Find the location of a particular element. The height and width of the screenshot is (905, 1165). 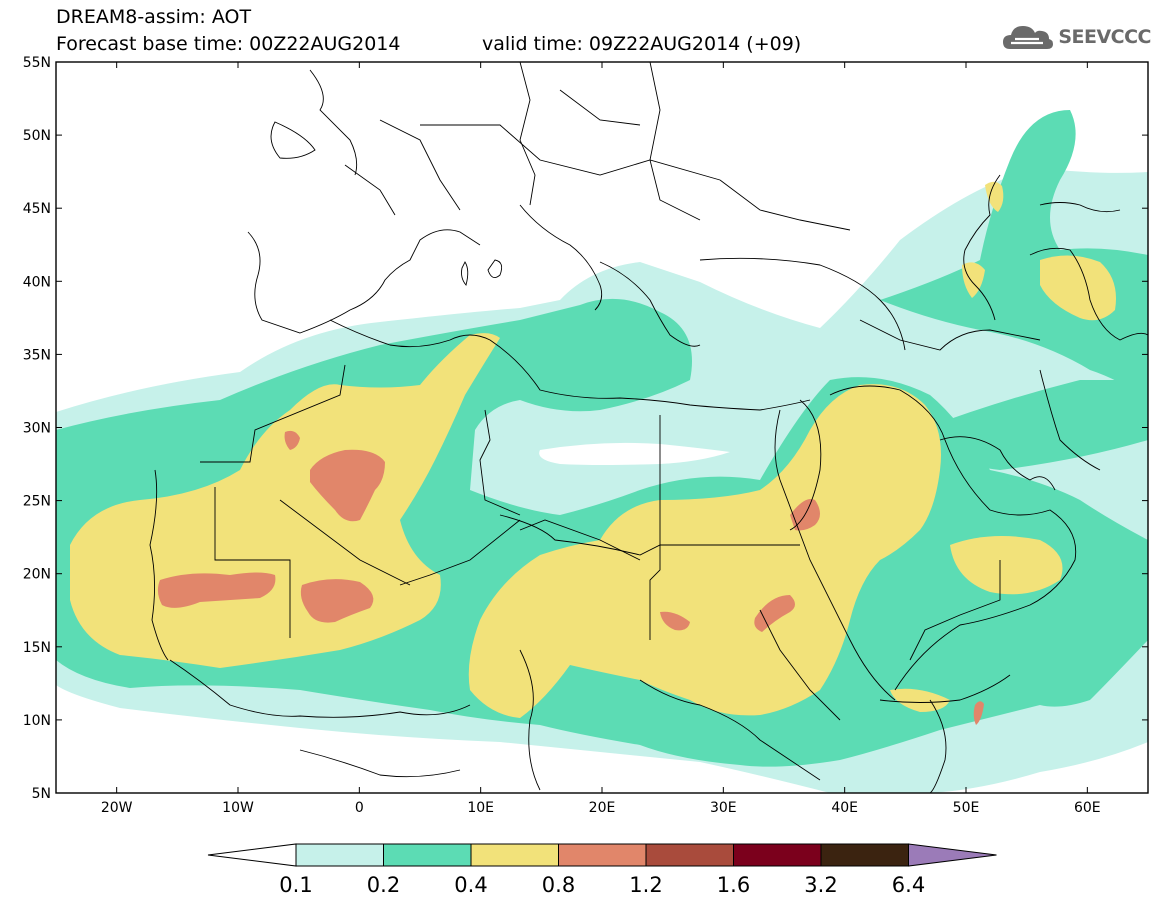

colorbar-label: 0.4 is located at coordinates (470, 885).